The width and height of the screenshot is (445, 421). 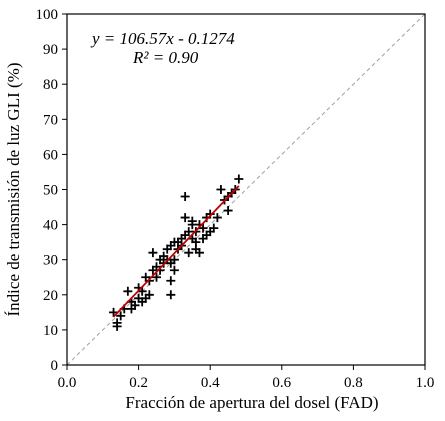 I want to click on regression-equation: y = 106.57x - 0.1274, so click(x=162, y=38).